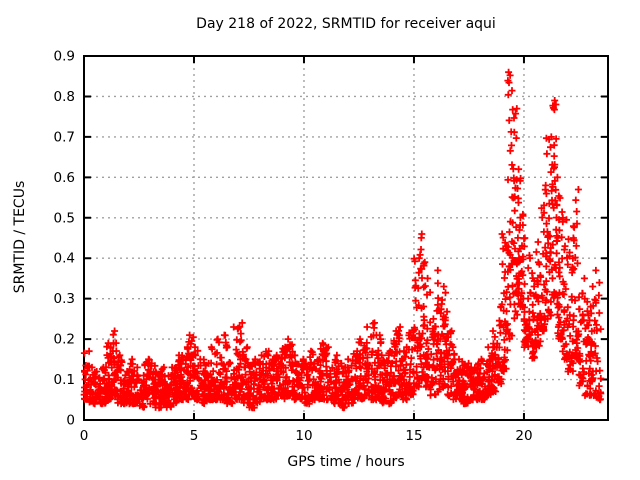 The width and height of the screenshot is (640, 480). I want to click on y-tick-label: 0.1, so click(64, 380).